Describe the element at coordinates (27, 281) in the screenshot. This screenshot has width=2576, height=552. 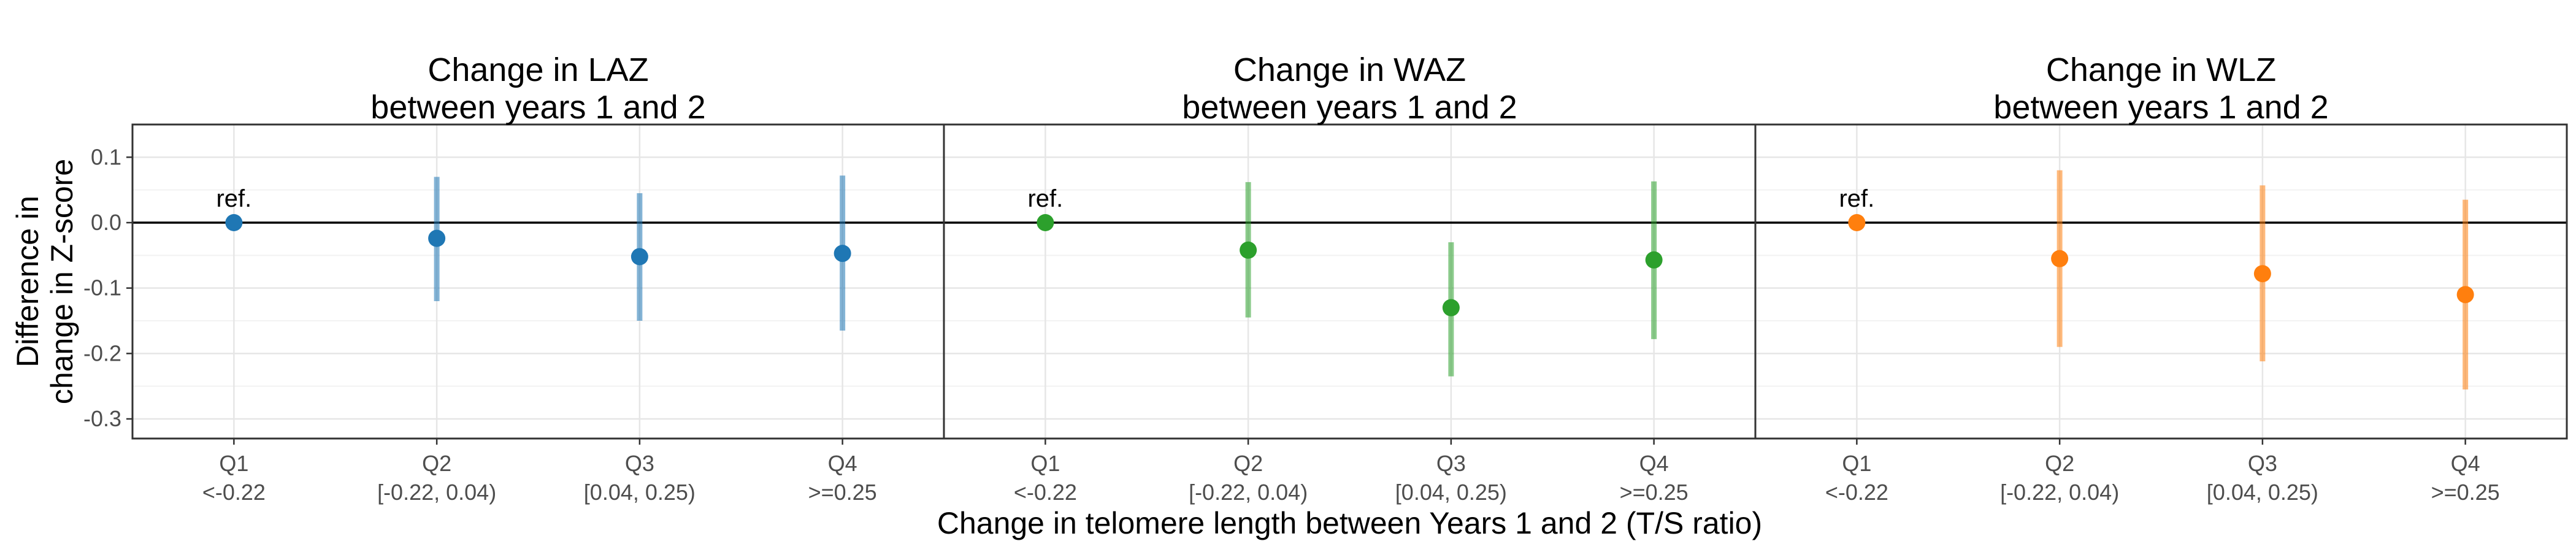
I see `y-axis-title-line-1: Difference in` at that location.